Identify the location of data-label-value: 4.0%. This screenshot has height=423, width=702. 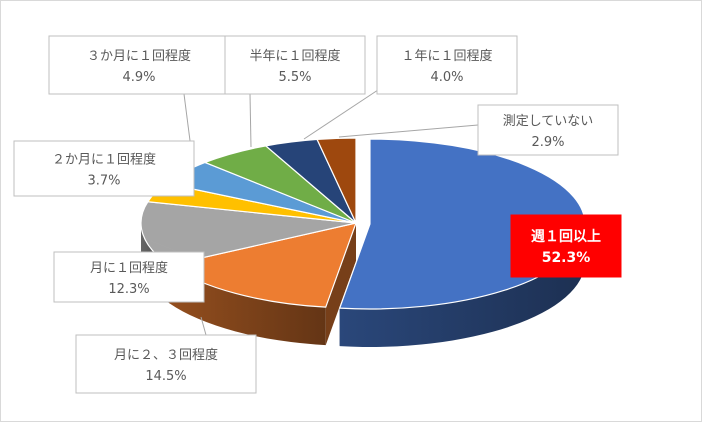
(446, 77).